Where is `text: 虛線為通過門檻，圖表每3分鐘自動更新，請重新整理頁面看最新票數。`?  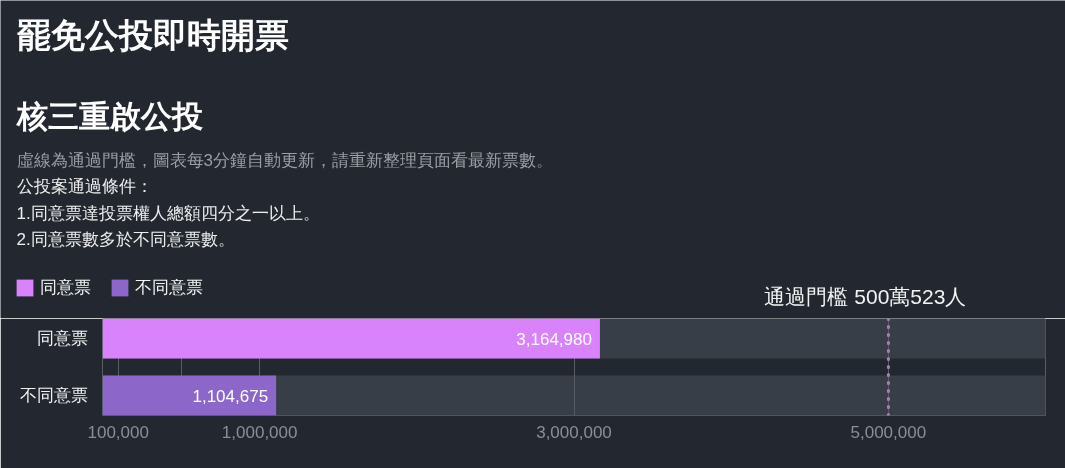 text: 虛線為通過門檻，圖表每3分鐘自動更新，請重新整理頁面看最新票數。 is located at coordinates (284, 160).